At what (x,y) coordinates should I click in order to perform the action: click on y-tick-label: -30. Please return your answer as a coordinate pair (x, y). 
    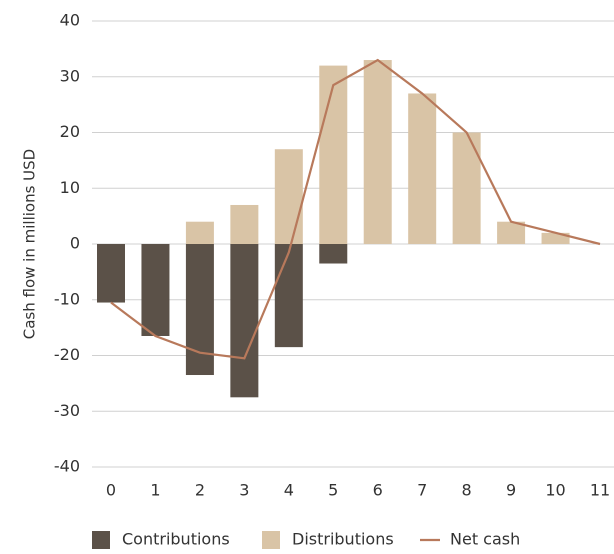
    Looking at the image, I should click on (67, 410).